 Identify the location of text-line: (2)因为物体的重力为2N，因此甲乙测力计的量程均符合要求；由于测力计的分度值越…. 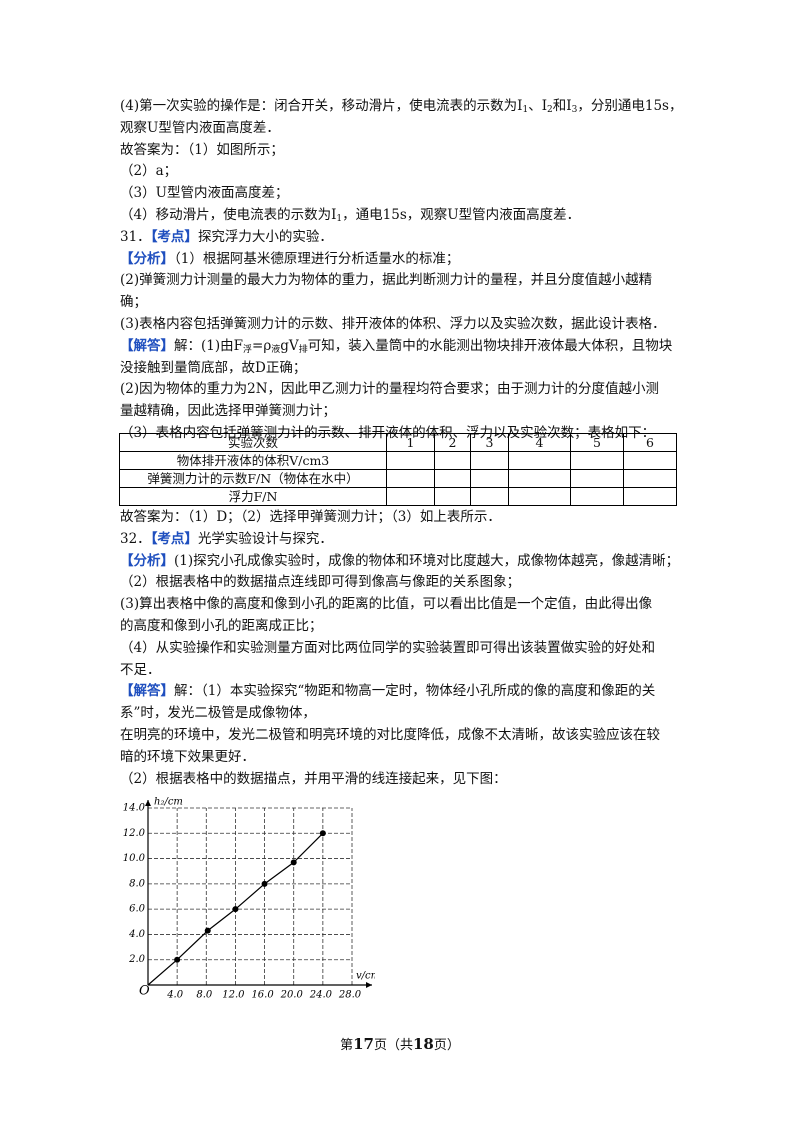
(405, 390).